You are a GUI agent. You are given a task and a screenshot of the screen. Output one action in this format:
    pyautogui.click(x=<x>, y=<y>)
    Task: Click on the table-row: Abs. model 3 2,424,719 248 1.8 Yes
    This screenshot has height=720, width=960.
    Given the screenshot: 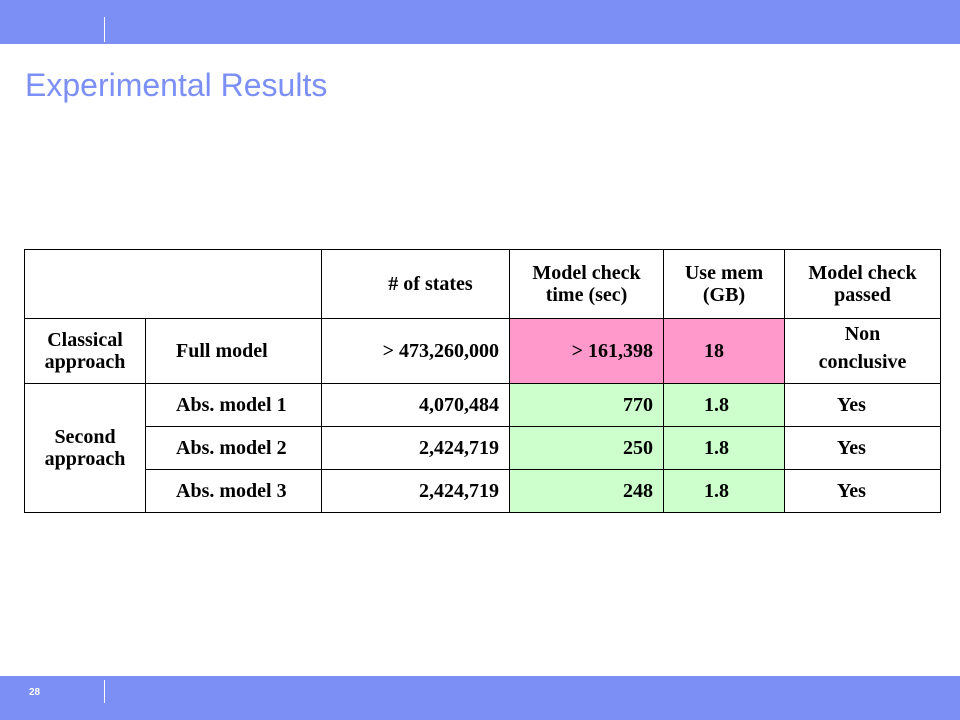 What is the action you would take?
    pyautogui.click(x=483, y=491)
    